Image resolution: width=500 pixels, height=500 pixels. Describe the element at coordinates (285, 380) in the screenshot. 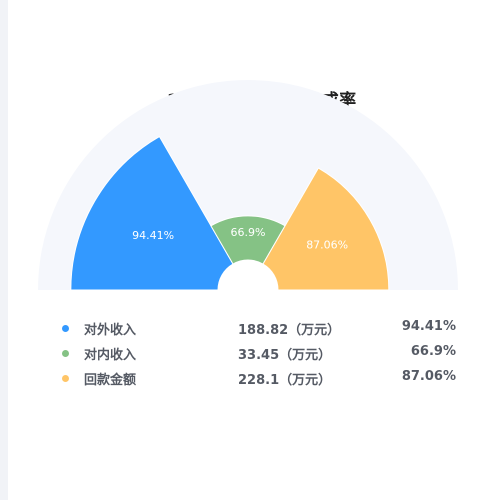

I see `legend-amount: 228.1（万元）` at that location.